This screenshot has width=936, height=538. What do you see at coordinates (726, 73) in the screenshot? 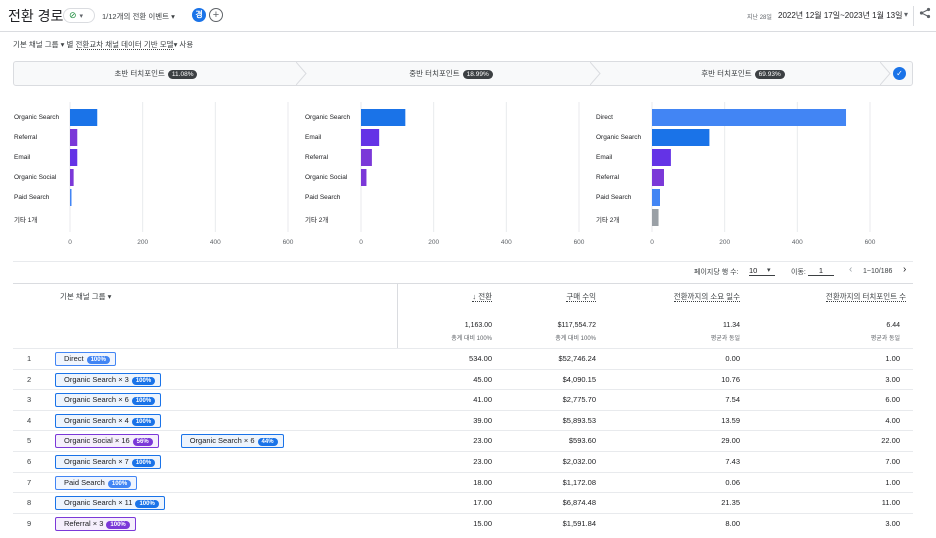
I see `stage-label: 후반 터치포인트` at bounding box center [726, 73].